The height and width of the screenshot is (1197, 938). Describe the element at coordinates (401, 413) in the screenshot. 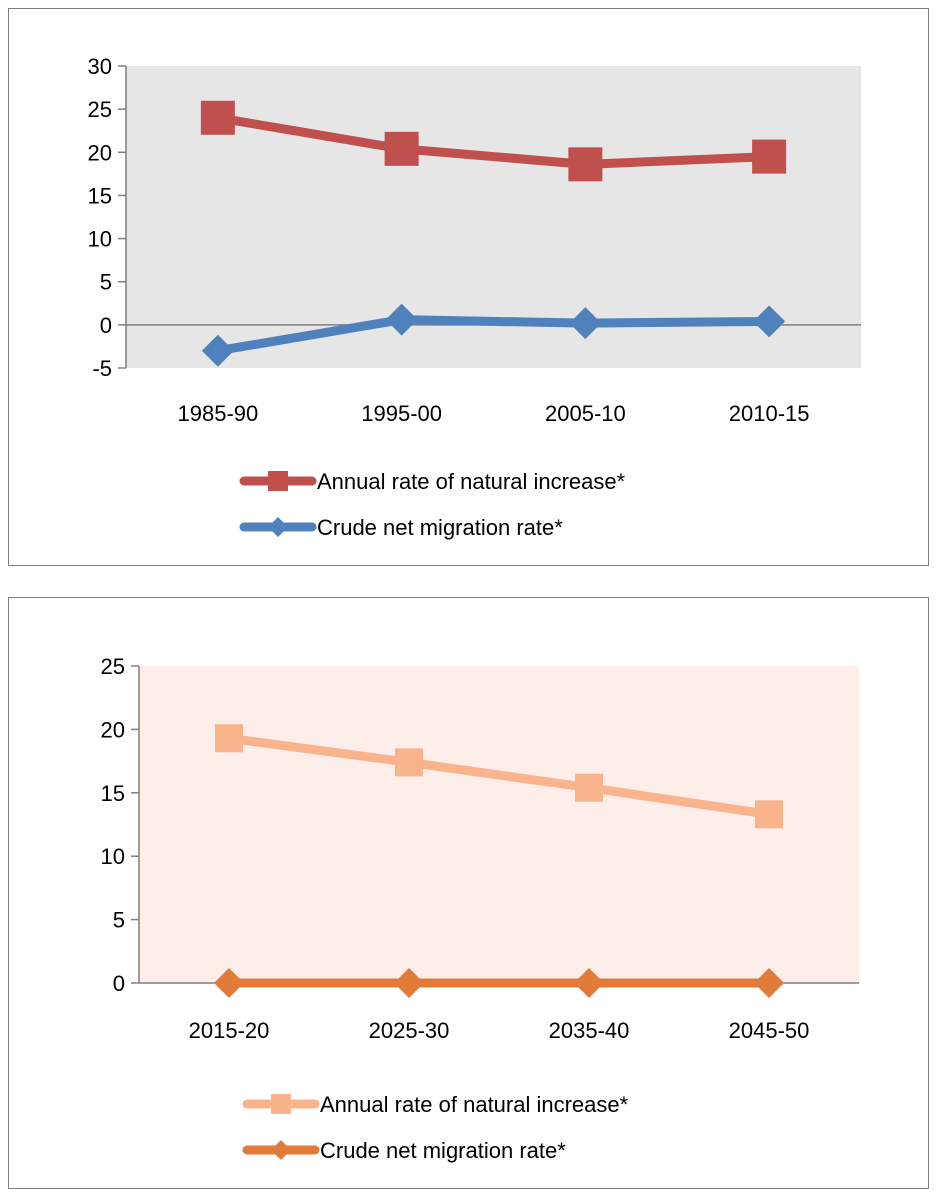

I see `x-tick-label: 1995-00` at that location.